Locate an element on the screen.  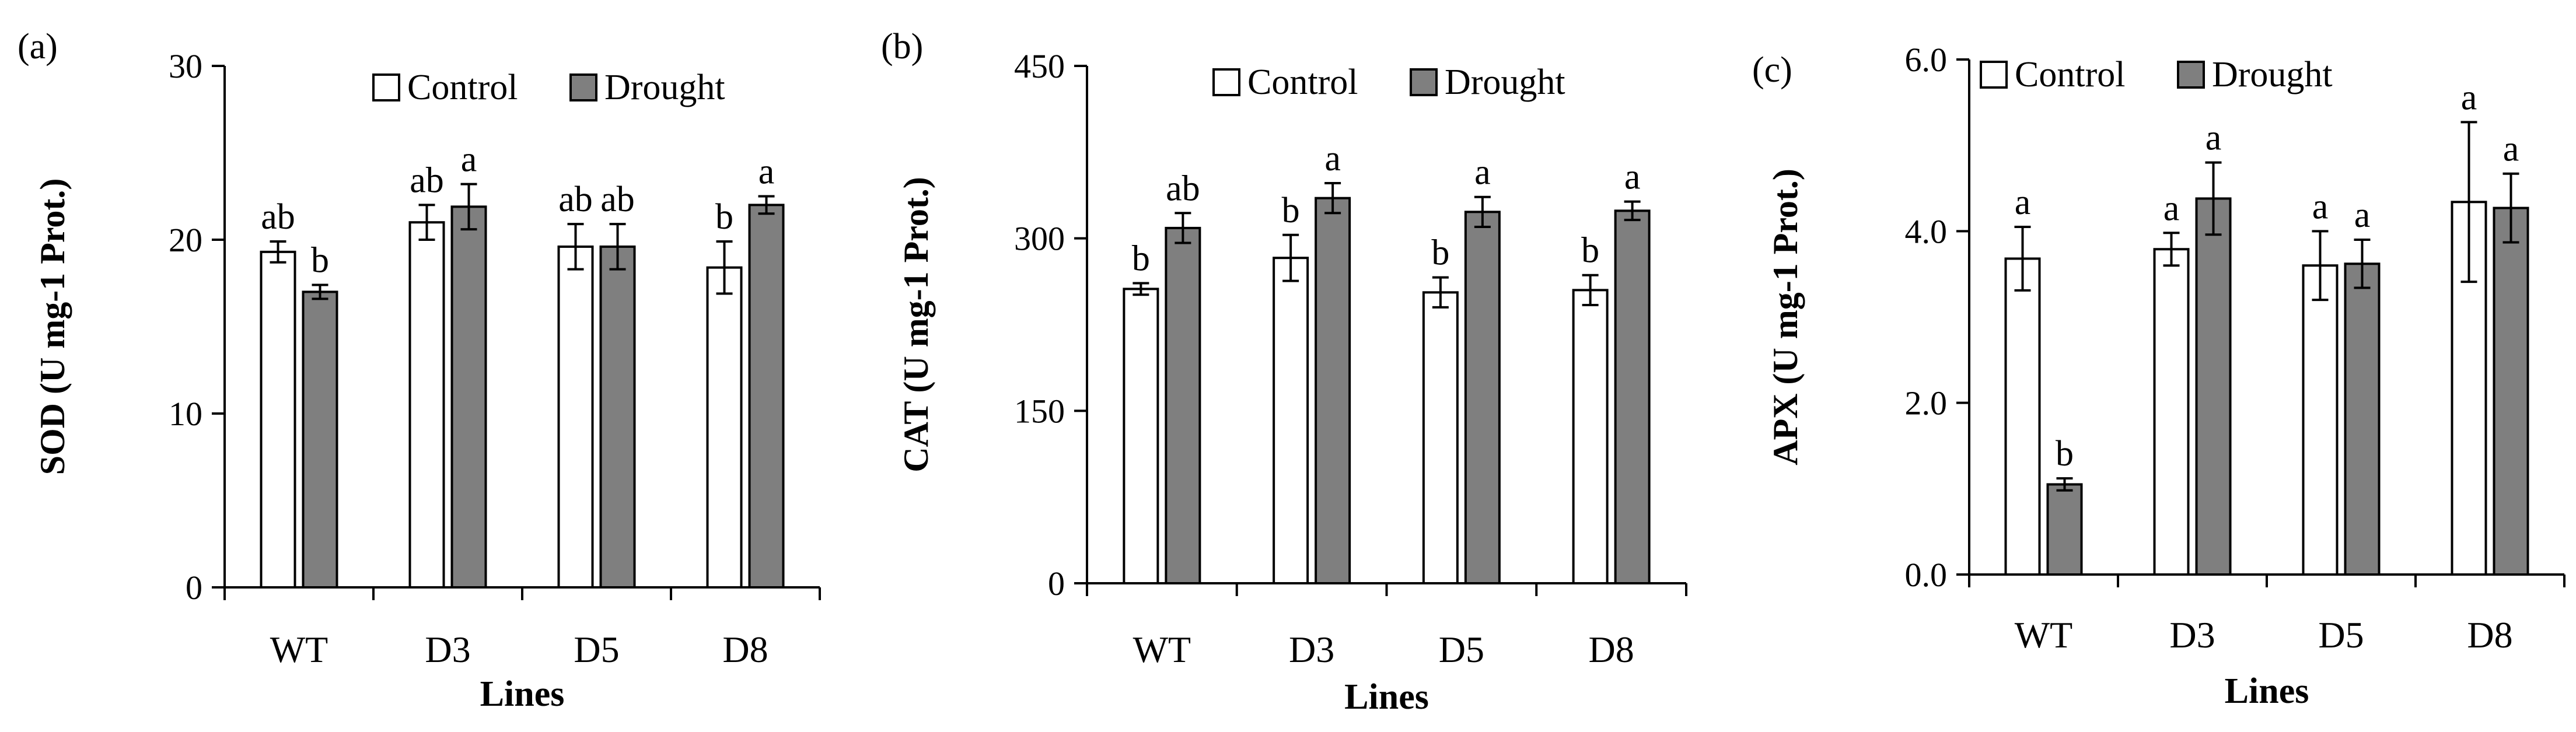
y-tick-label: 150 is located at coordinates (1039, 411).